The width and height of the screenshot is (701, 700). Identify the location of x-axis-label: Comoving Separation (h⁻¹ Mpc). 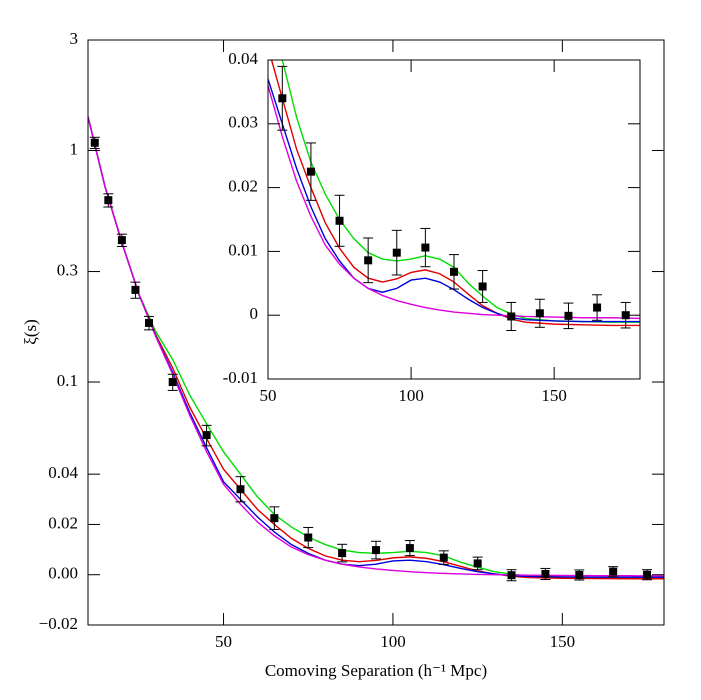
(376, 670).